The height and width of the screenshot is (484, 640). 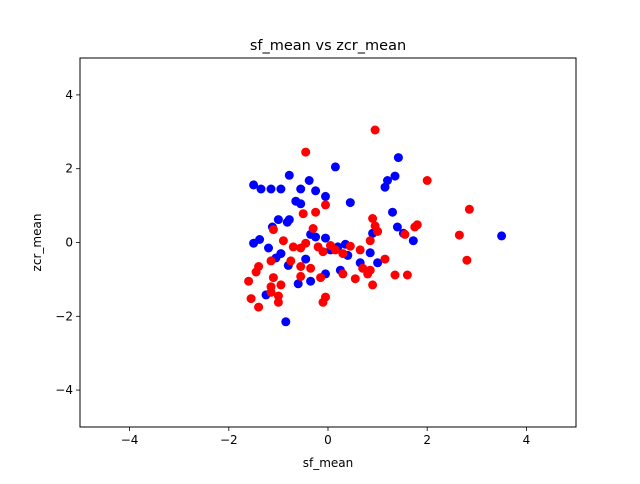 I want to click on y-tick-label: 4, so click(x=69, y=95).